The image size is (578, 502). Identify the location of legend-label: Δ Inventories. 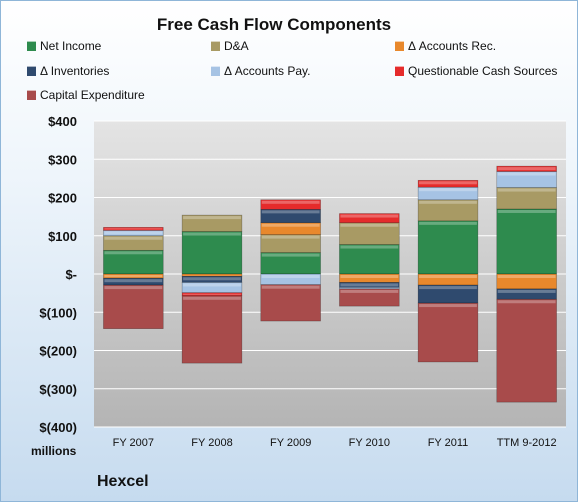
(75, 71).